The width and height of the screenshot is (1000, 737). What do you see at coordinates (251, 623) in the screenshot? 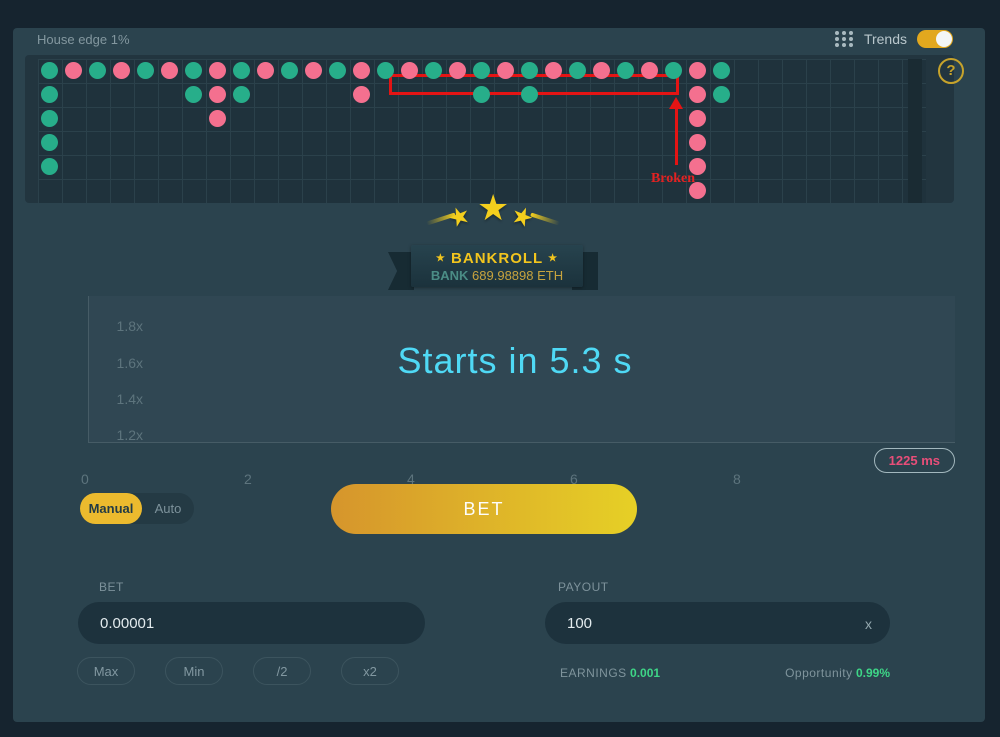
I see `bet-amount-input` at bounding box center [251, 623].